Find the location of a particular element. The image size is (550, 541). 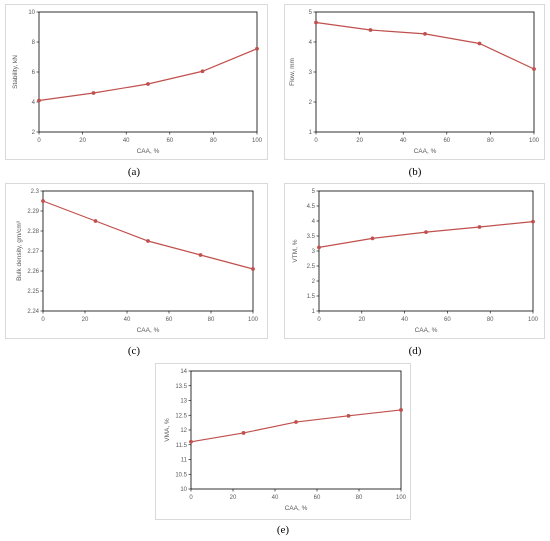

y-tick-label: 12 is located at coordinates (183, 431).